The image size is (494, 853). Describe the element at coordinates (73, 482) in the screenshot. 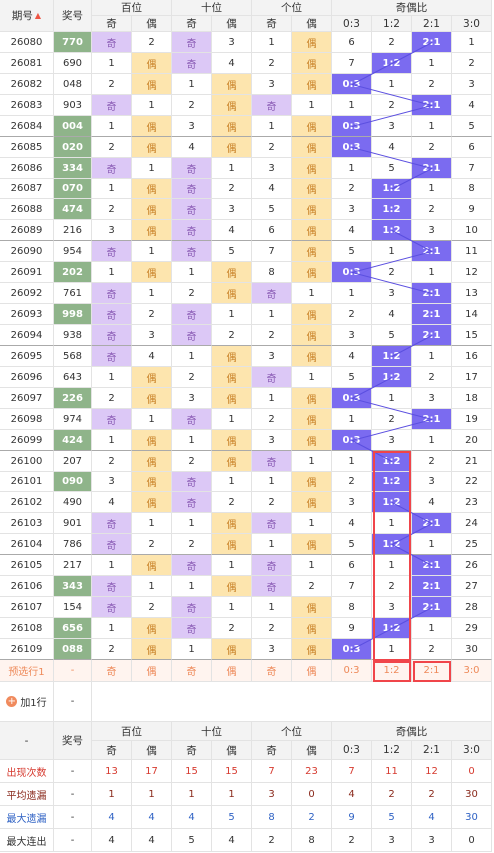

I see `winning-number: 090` at that location.